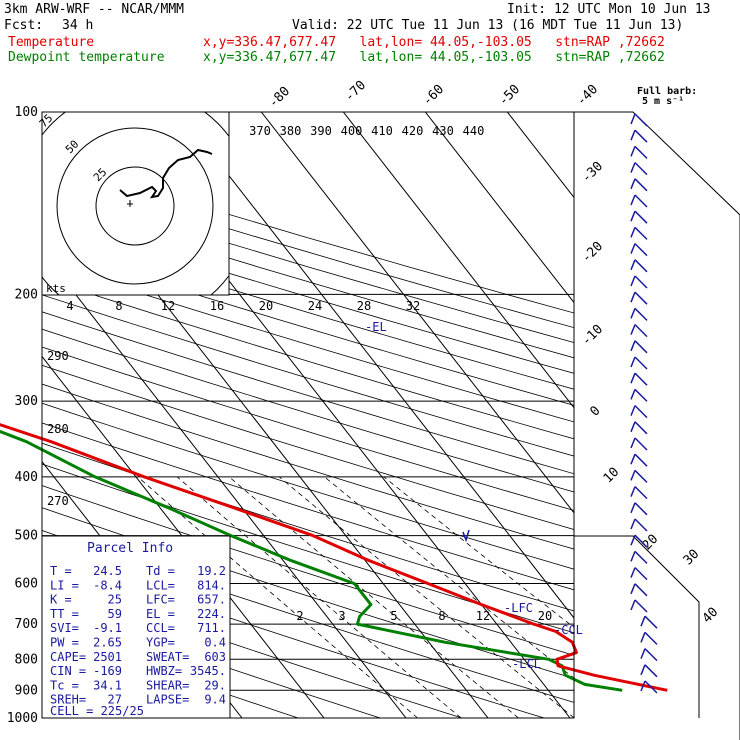  Describe the element at coordinates (483, 616) in the screenshot. I see `mixing-ratio-label: 12` at that location.